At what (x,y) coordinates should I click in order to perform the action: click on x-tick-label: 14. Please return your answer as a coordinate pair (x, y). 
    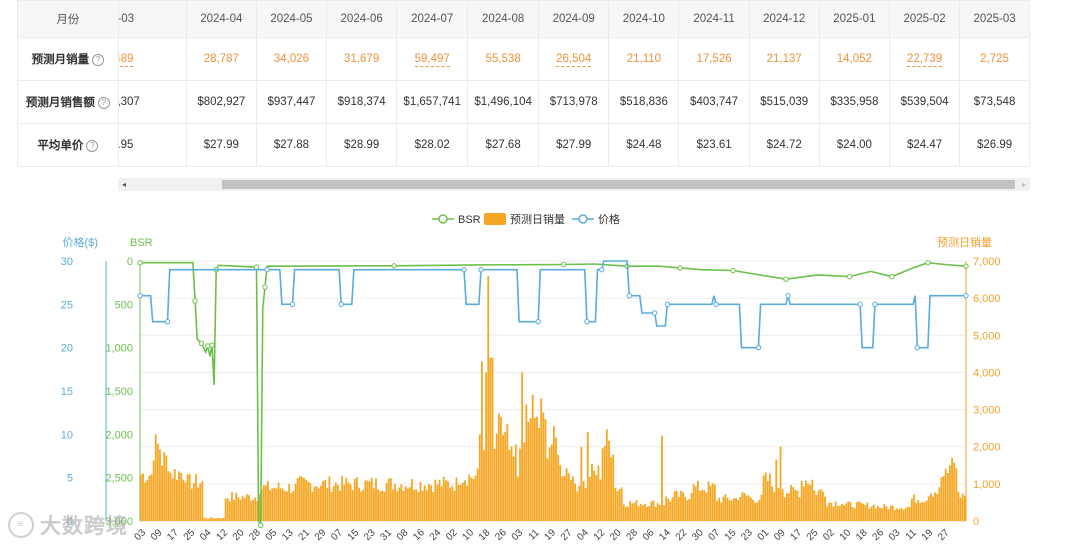
    Looking at the image, I should click on (665, 535).